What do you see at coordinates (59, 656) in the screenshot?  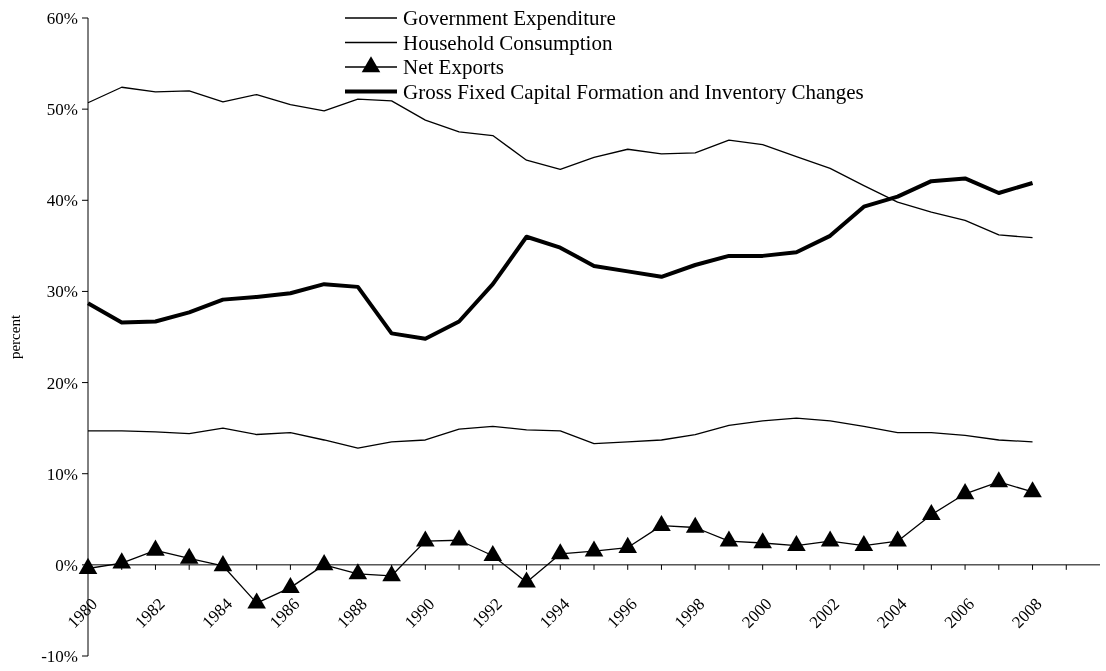 I see `y-tick-label: -10%` at bounding box center [59, 656].